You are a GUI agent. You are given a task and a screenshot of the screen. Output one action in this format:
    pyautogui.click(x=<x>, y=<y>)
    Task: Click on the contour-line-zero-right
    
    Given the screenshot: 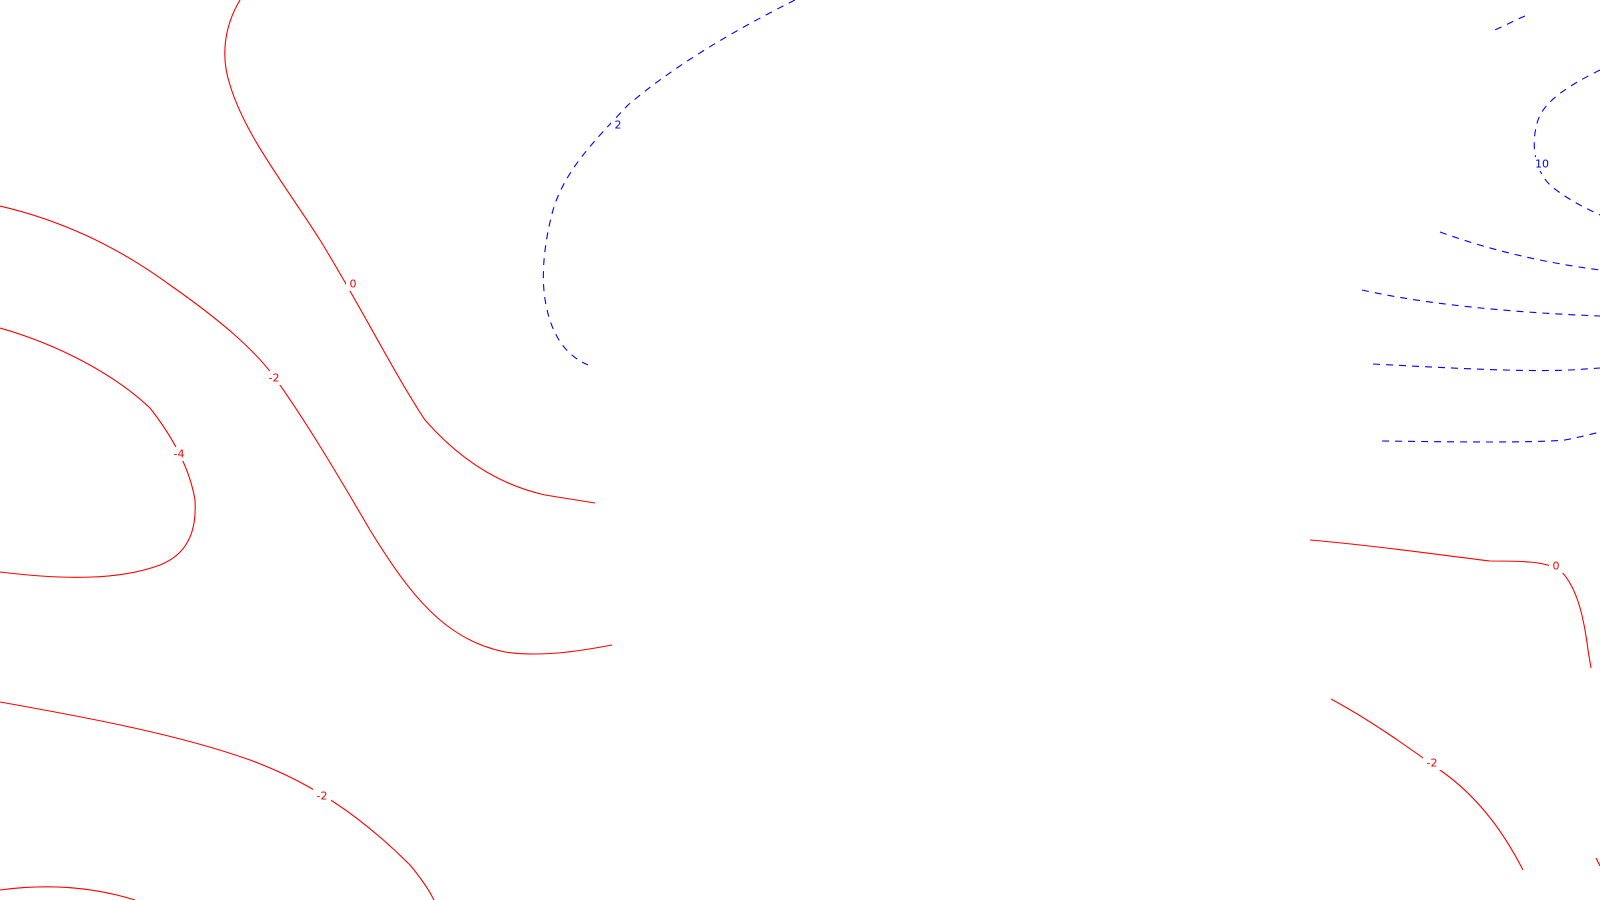 What is the action you would take?
    pyautogui.click(x=1450, y=604)
    